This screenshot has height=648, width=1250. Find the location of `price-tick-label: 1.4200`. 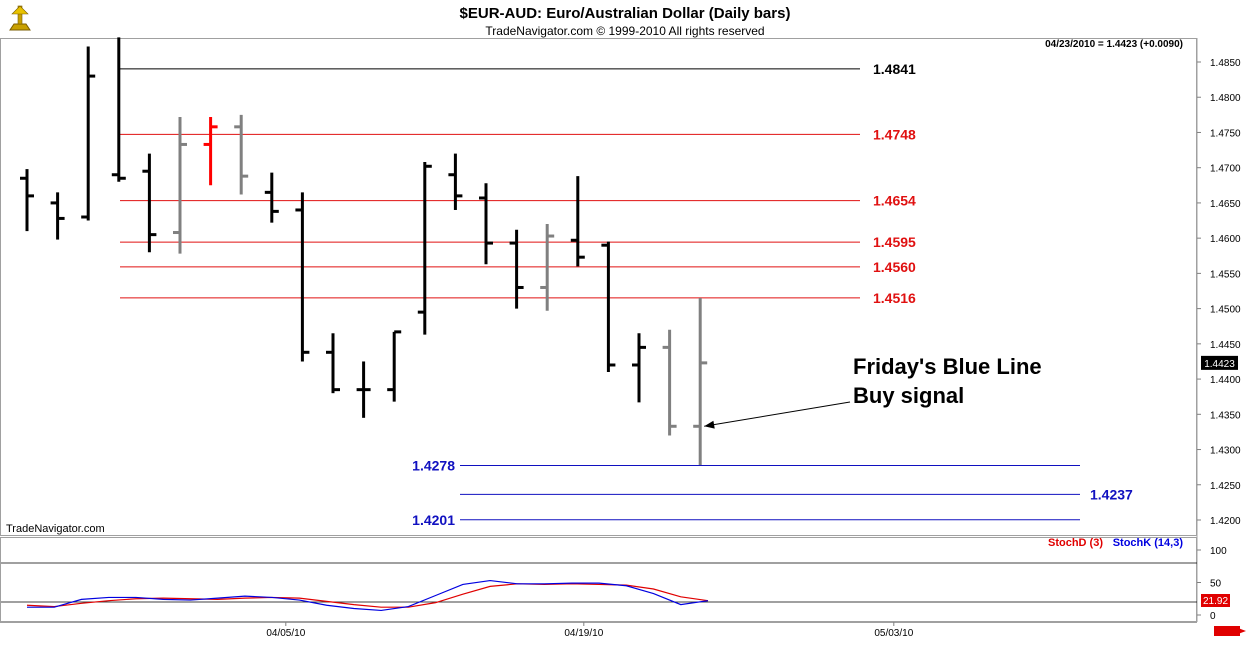

price-tick-label: 1.4200 is located at coordinates (1225, 521).